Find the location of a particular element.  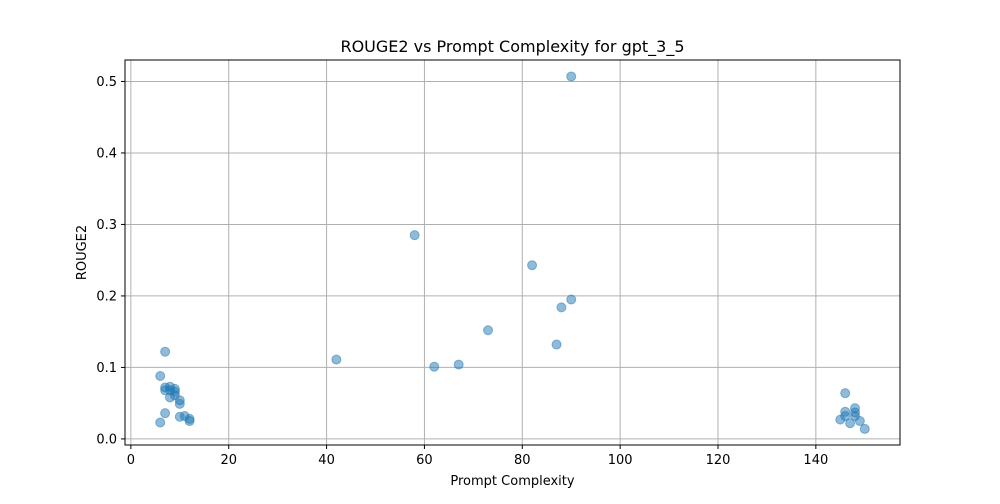

x-tick-label: 40 is located at coordinates (326, 460).